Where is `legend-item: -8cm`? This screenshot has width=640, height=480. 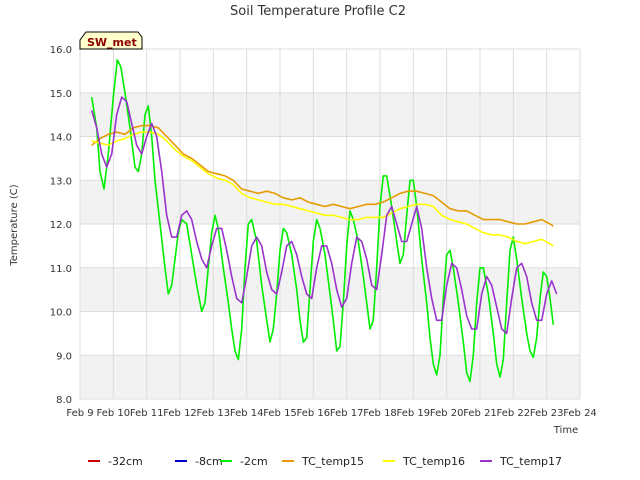
legend-item: -8cm is located at coordinates (199, 461).